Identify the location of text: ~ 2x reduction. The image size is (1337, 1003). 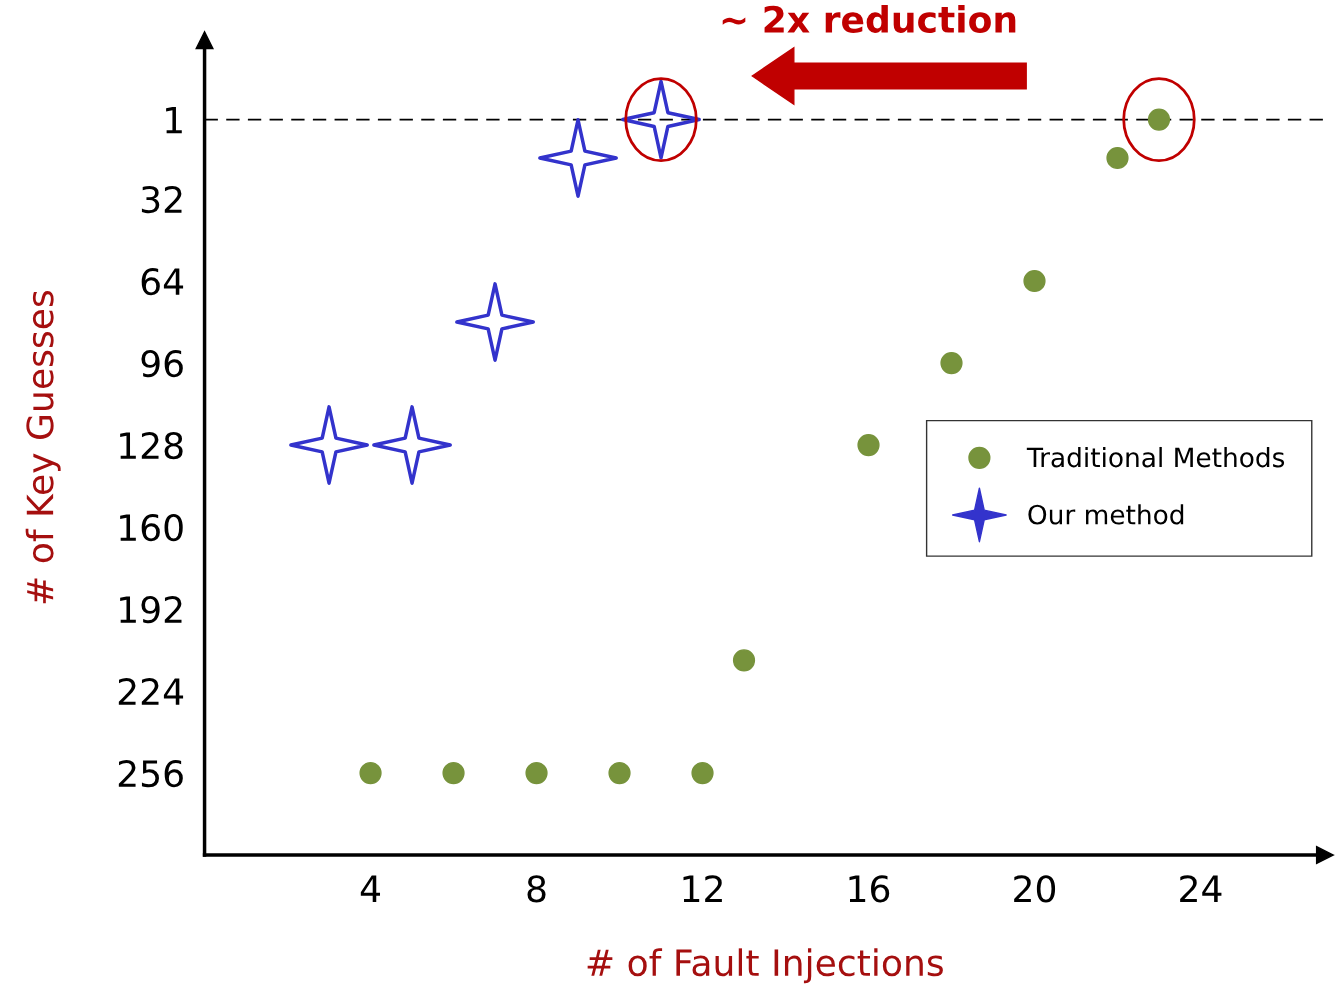
(869, 19).